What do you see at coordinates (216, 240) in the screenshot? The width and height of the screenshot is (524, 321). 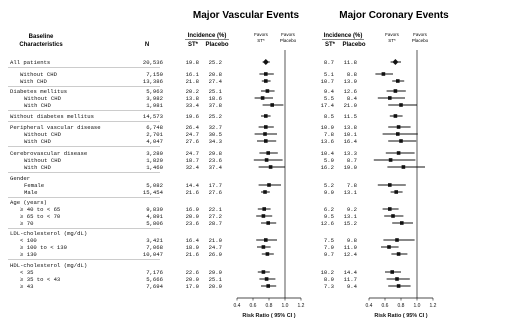 I see `row-placebo-vascular: 21.0` at bounding box center [216, 240].